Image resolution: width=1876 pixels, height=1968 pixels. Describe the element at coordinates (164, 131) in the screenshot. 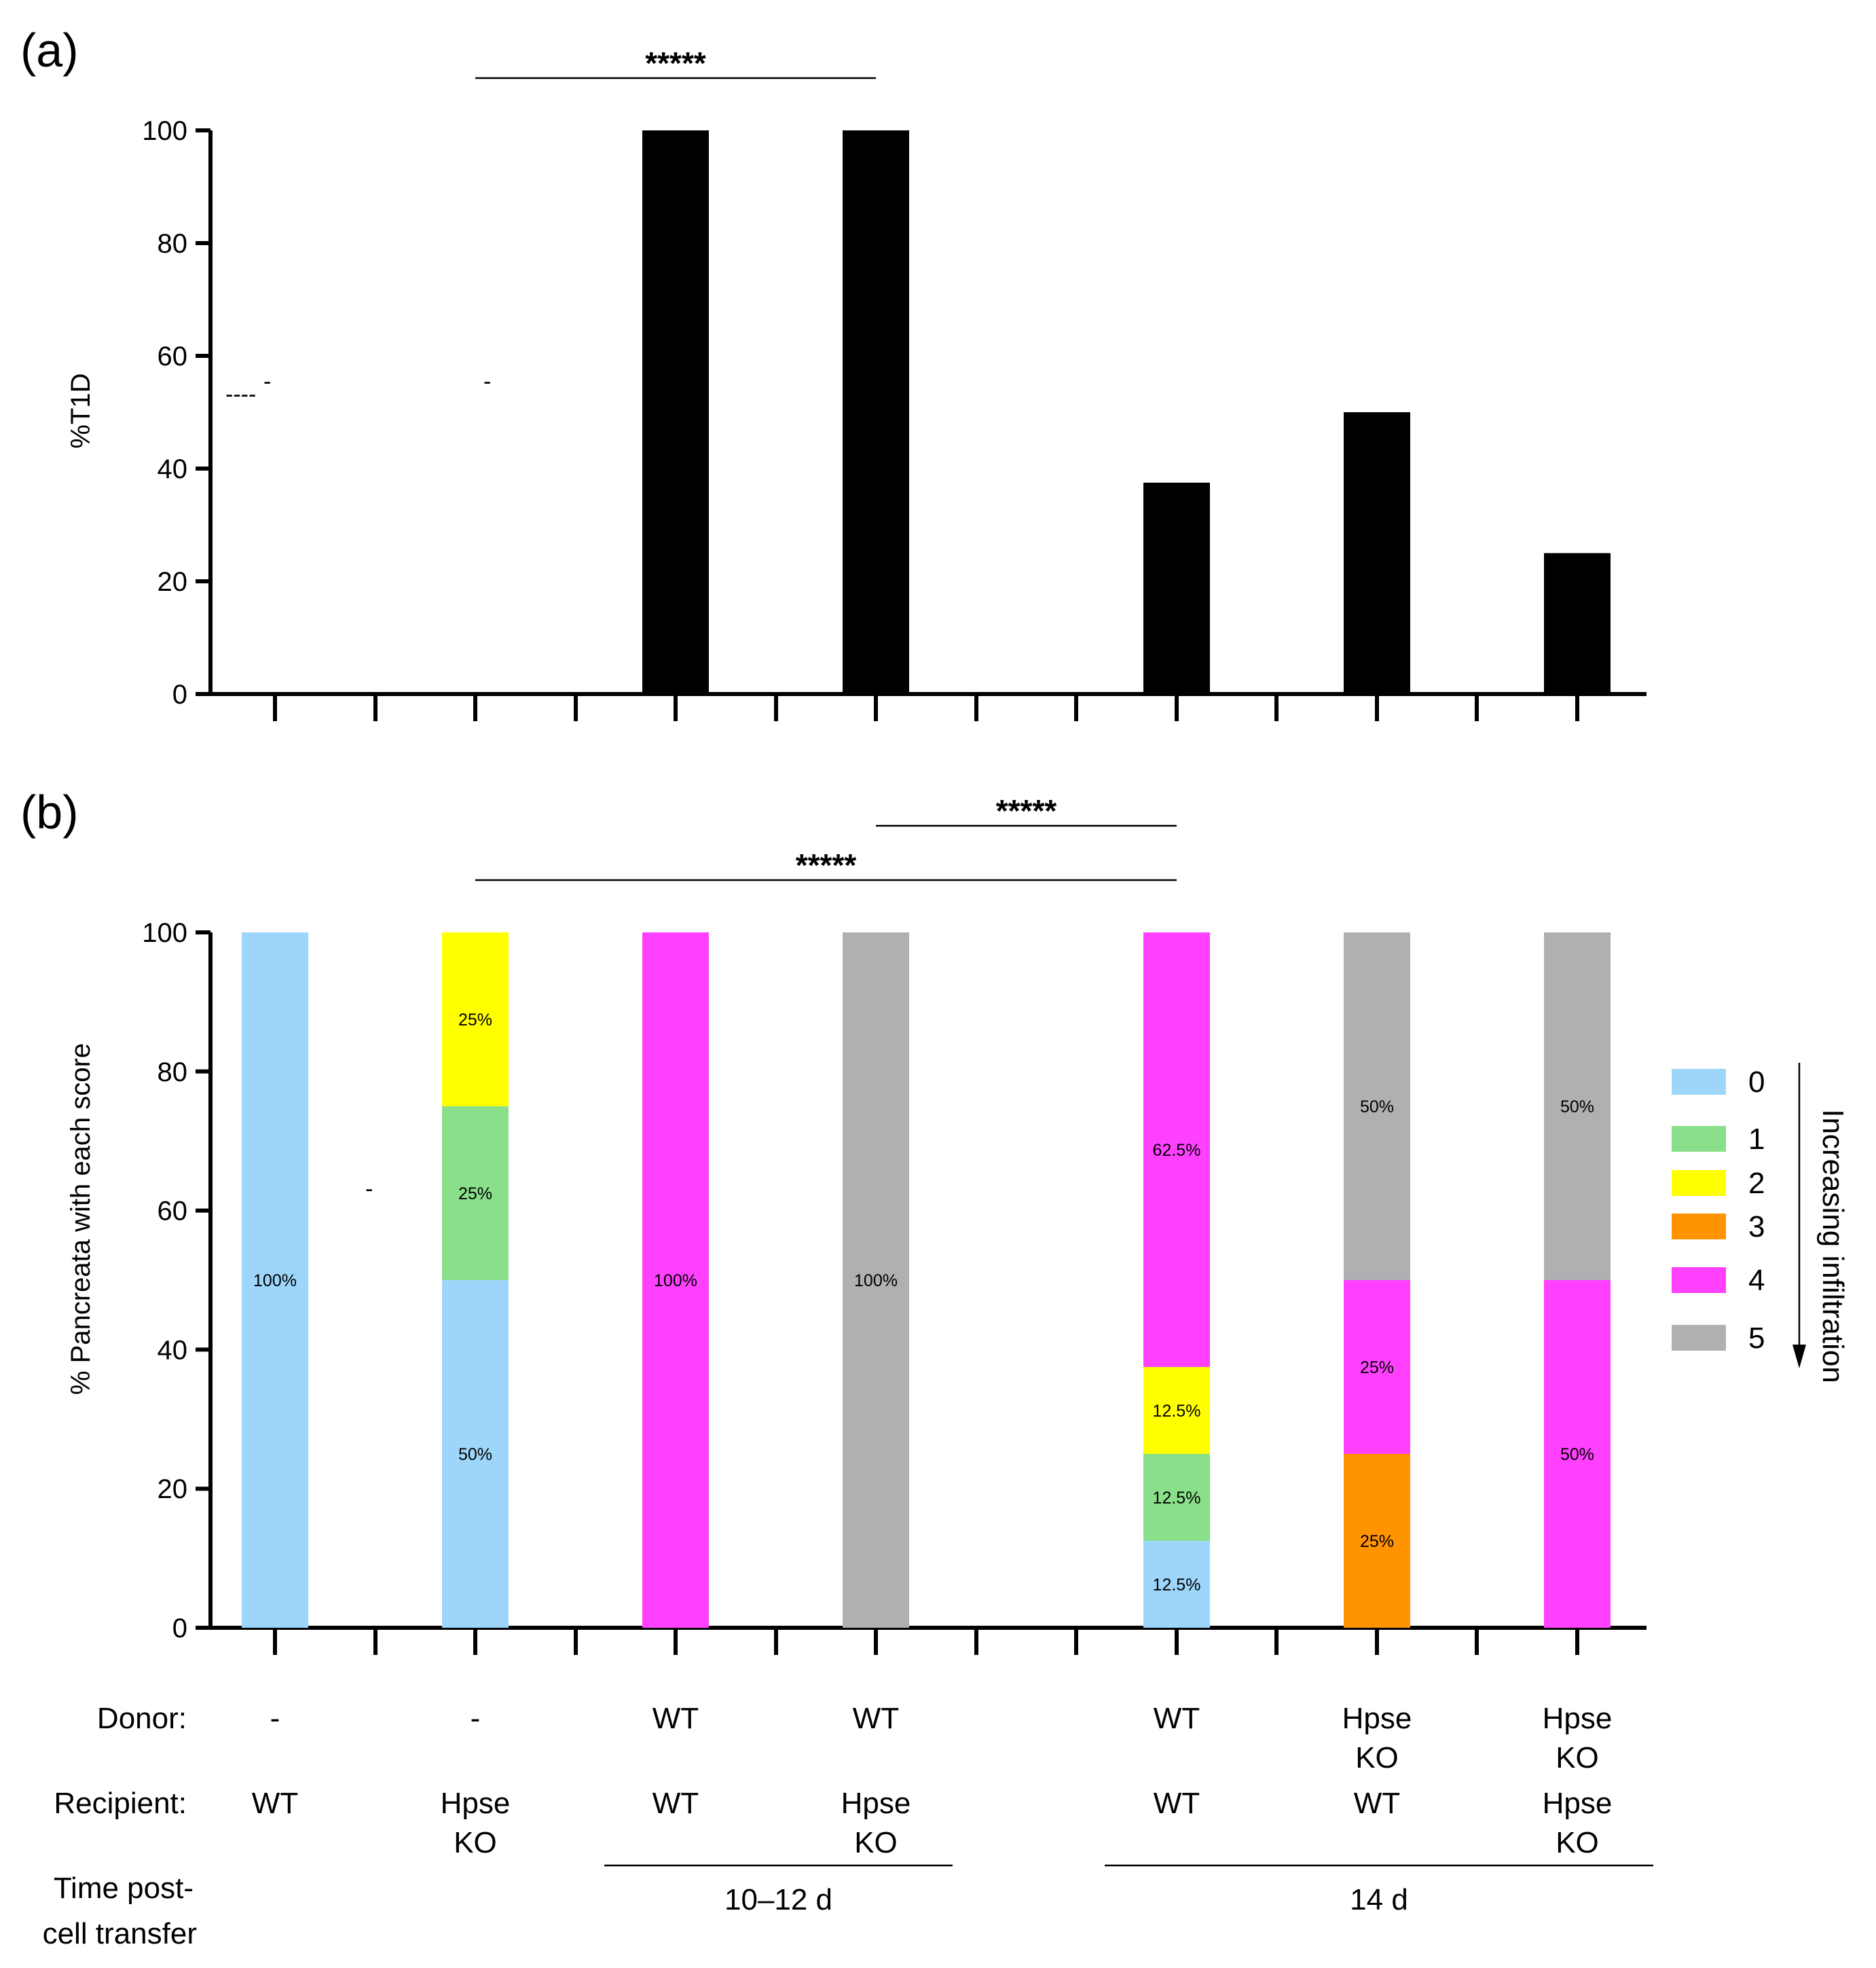

I see `panel-a-y-tick-label: 100` at that location.